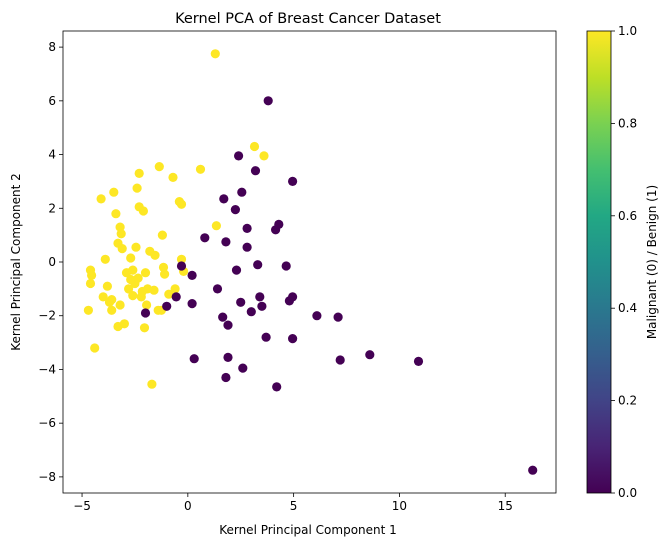  I want to click on colorbar-label: Malignant (0) / Benign (1), so click(652, 262).